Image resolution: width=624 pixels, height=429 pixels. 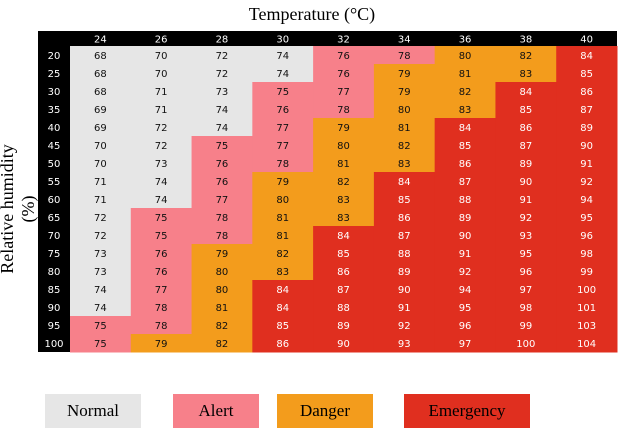 I want to click on cell-value-label: 81, so click(x=404, y=128).